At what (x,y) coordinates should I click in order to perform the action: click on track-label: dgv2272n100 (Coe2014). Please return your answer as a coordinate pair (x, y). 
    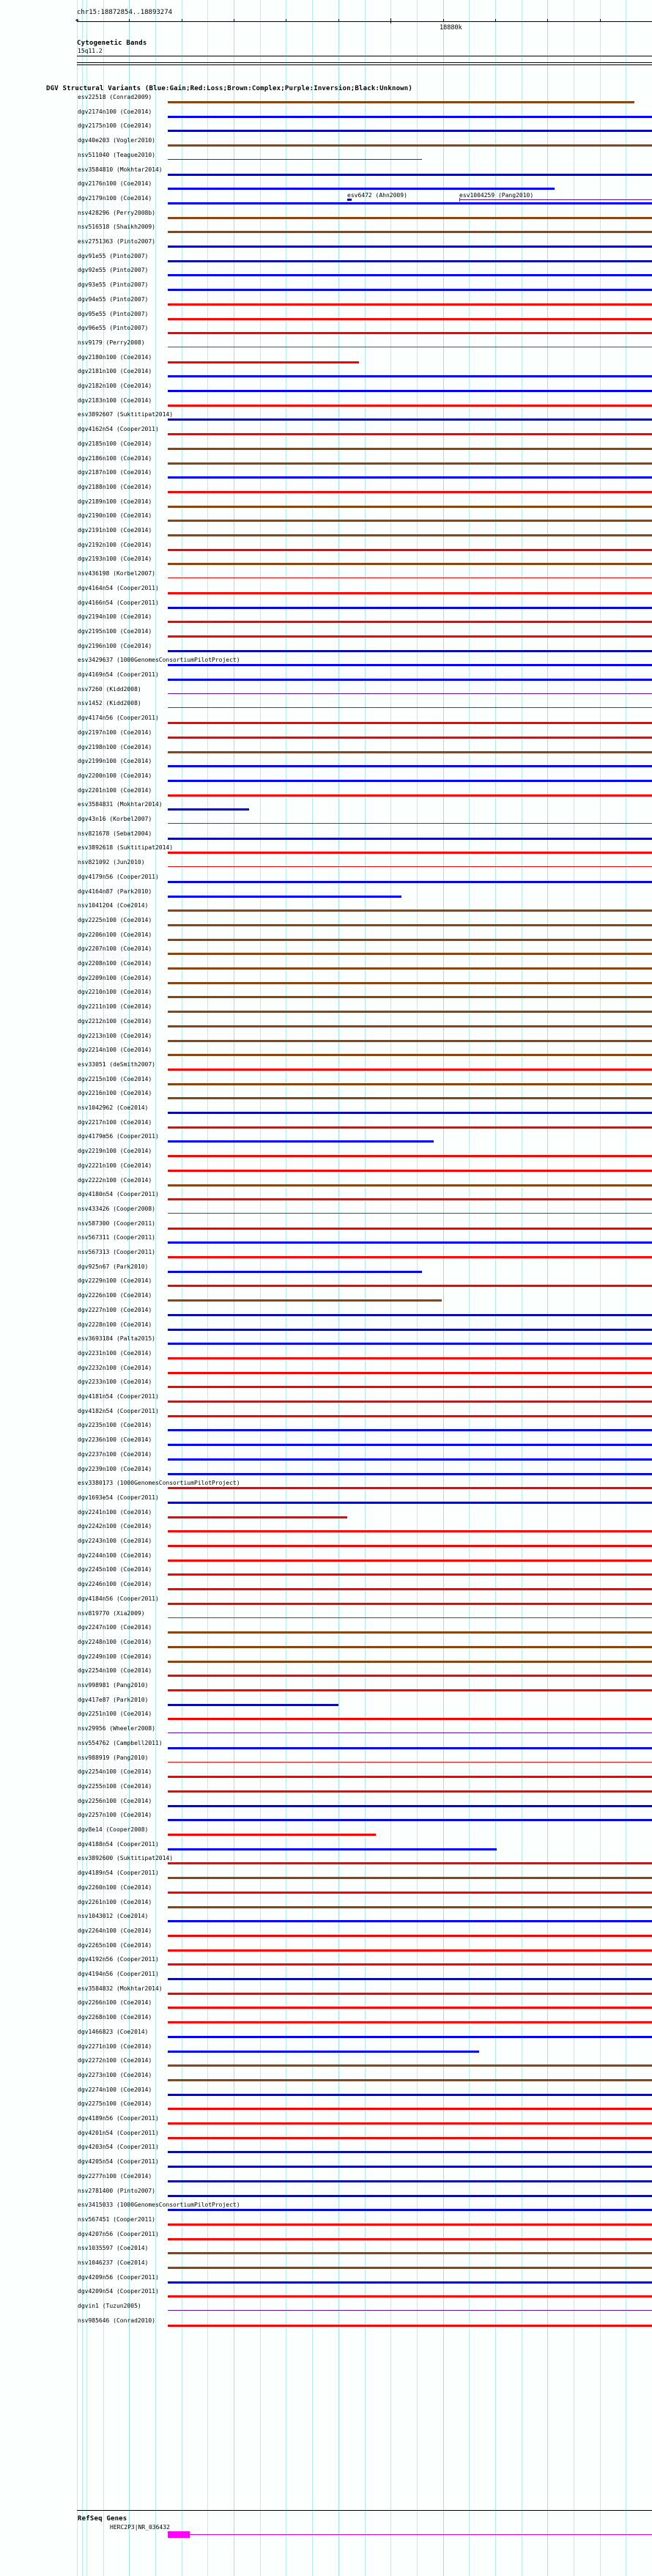
    Looking at the image, I should click on (115, 2060).